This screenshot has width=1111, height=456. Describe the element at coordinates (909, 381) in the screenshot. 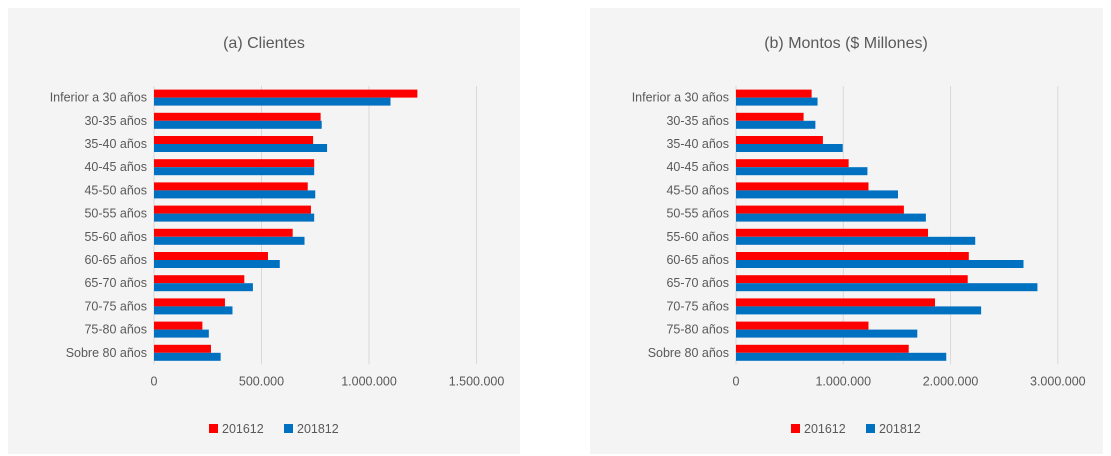

I see `x-tick-labels: 0 1.000.000 2.000.000 3.000.000` at that location.